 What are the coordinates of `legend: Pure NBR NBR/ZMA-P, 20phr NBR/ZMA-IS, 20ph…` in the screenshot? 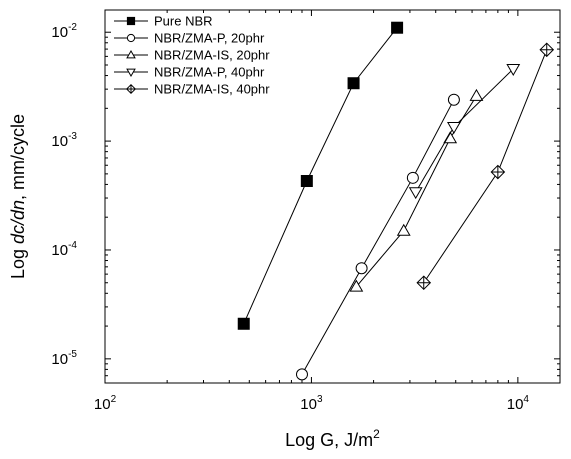 It's located at (192, 55).